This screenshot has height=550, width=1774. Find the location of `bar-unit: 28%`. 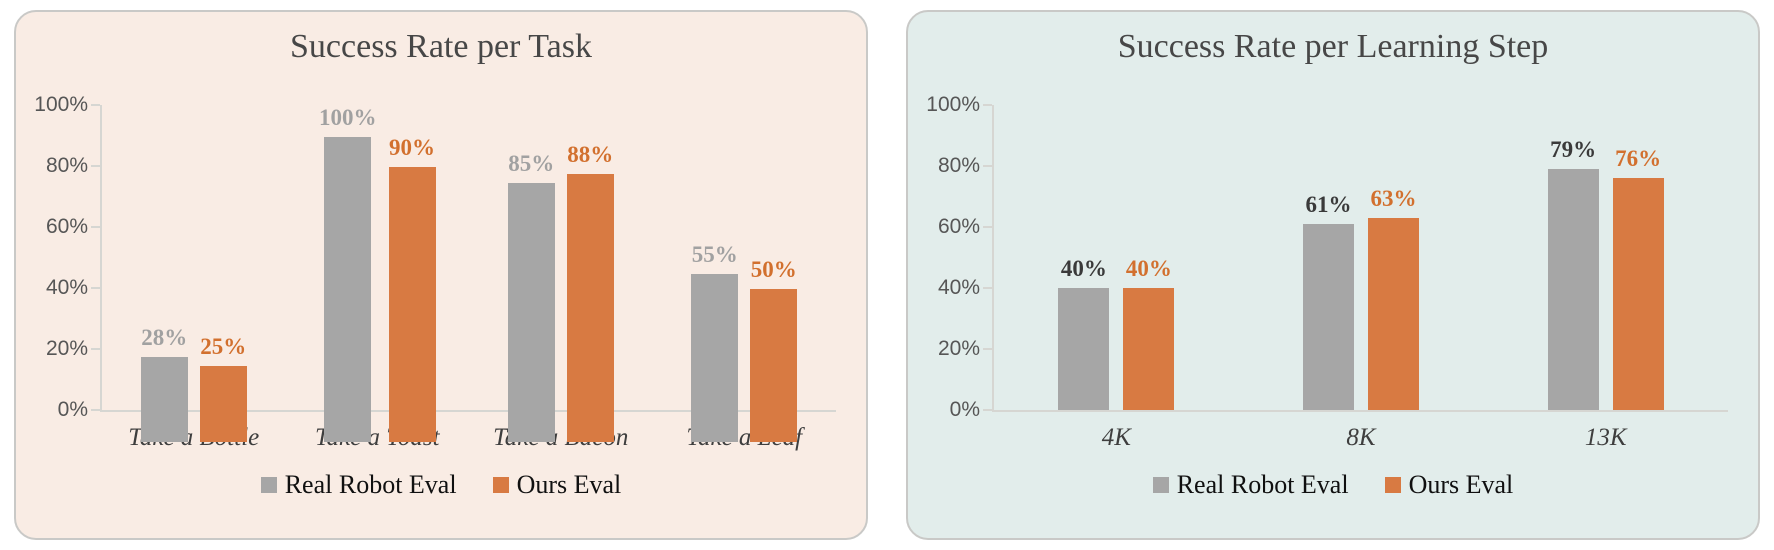

bar-unit: 28% is located at coordinates (164, 383).